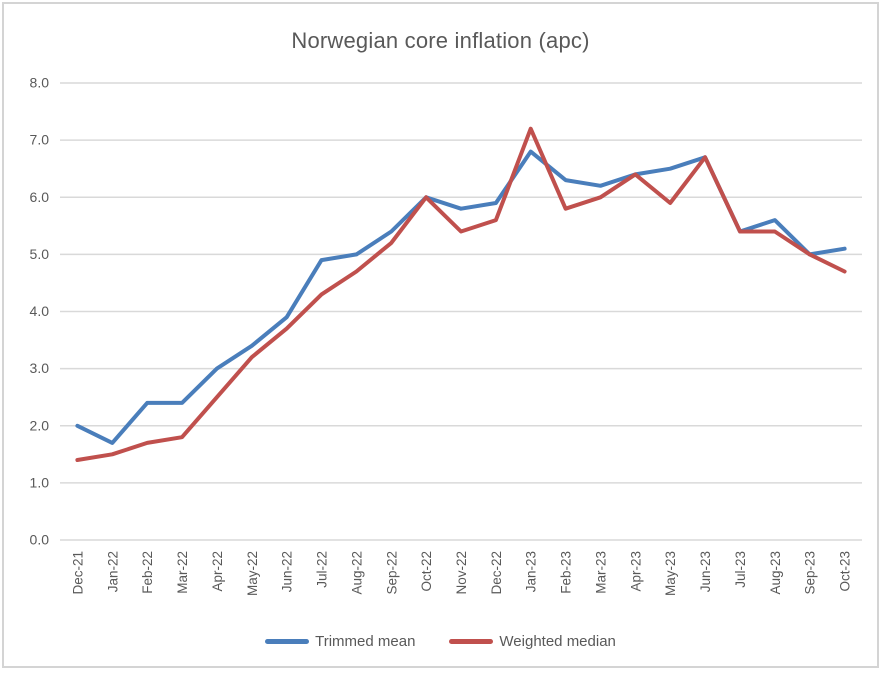 Image resolution: width=881 pixels, height=674 pixels. What do you see at coordinates (705, 571) in the screenshot?
I see `x-axis-tick-label: Jun-23` at bounding box center [705, 571].